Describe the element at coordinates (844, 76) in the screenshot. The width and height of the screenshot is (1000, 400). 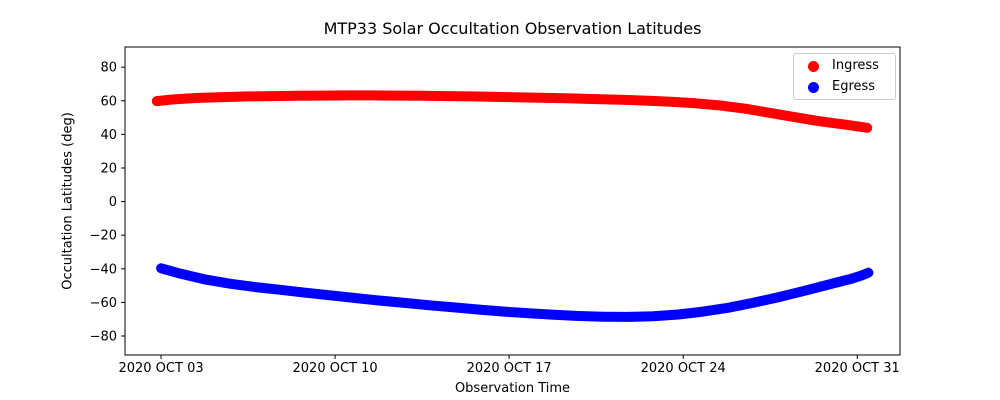
I see `legend: Ingress Egress` at that location.